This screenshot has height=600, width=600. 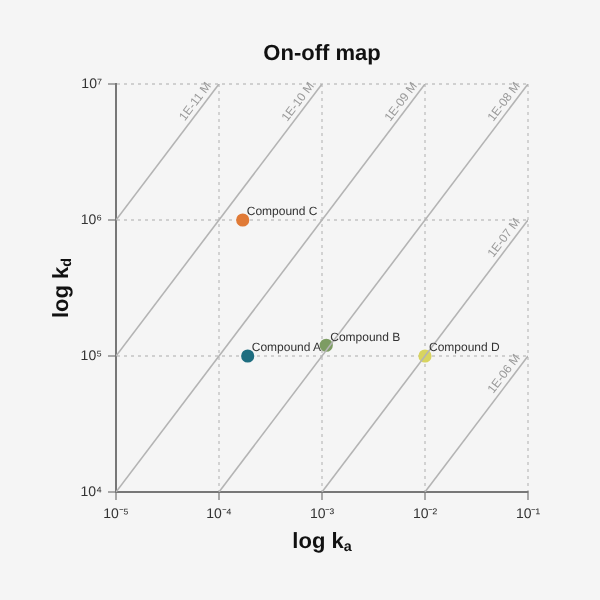 I want to click on chart-title: On-off map, so click(x=322, y=54).